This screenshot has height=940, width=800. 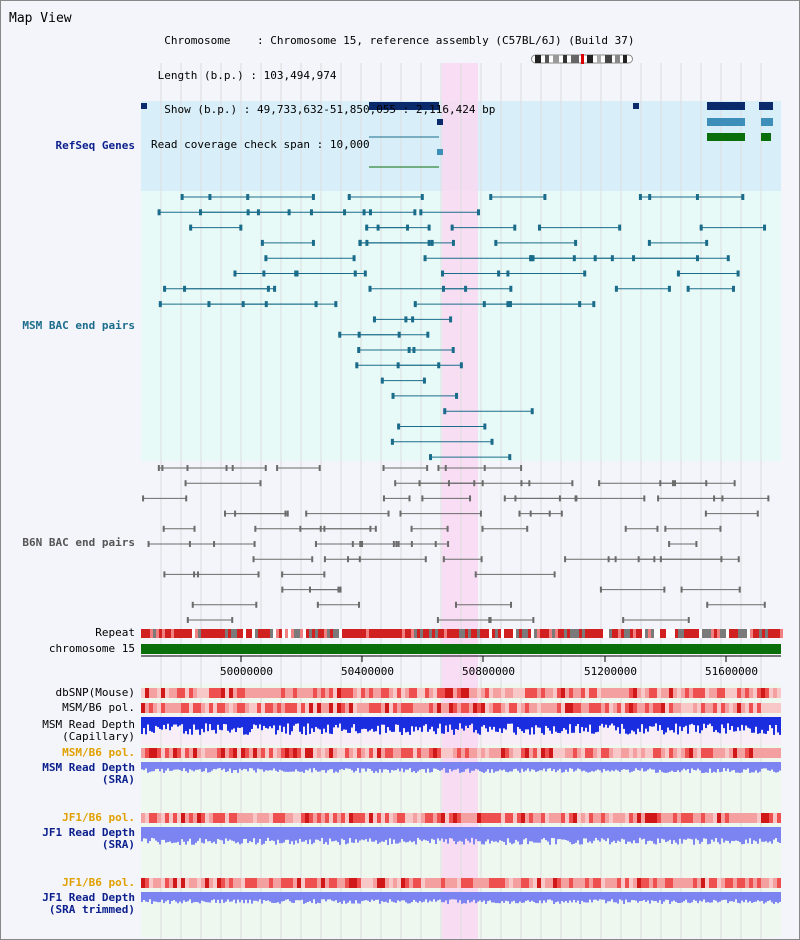 What do you see at coordinates (200, 75) in the screenshot?
I see `length-label: Length (b.p.)` at bounding box center [200, 75].